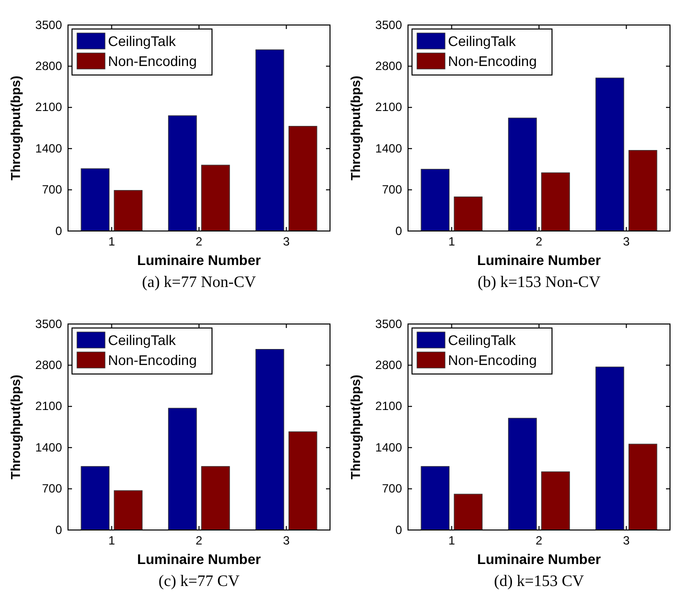 The width and height of the screenshot is (681, 599). What do you see at coordinates (199, 581) in the screenshot?
I see `text: (c) k=77 CV` at bounding box center [199, 581].